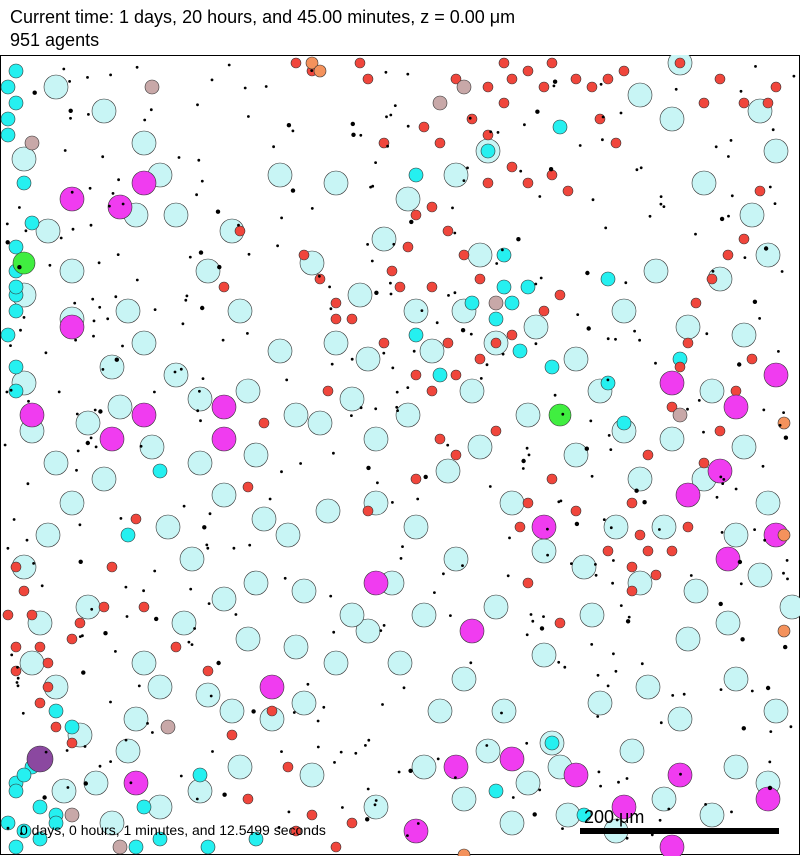 This screenshot has height=856, width=800. What do you see at coordinates (55, 40) in the screenshot?
I see `agent-count: 951 agents` at bounding box center [55, 40].